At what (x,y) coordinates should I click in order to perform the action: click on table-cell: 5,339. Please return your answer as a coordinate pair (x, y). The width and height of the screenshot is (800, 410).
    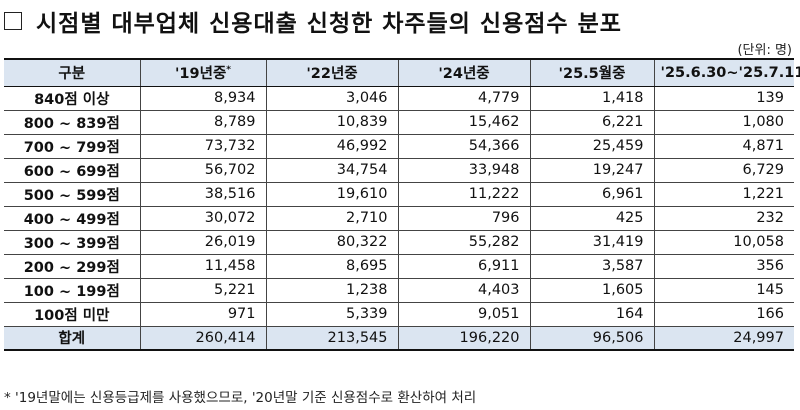
    Looking at the image, I should click on (332, 314).